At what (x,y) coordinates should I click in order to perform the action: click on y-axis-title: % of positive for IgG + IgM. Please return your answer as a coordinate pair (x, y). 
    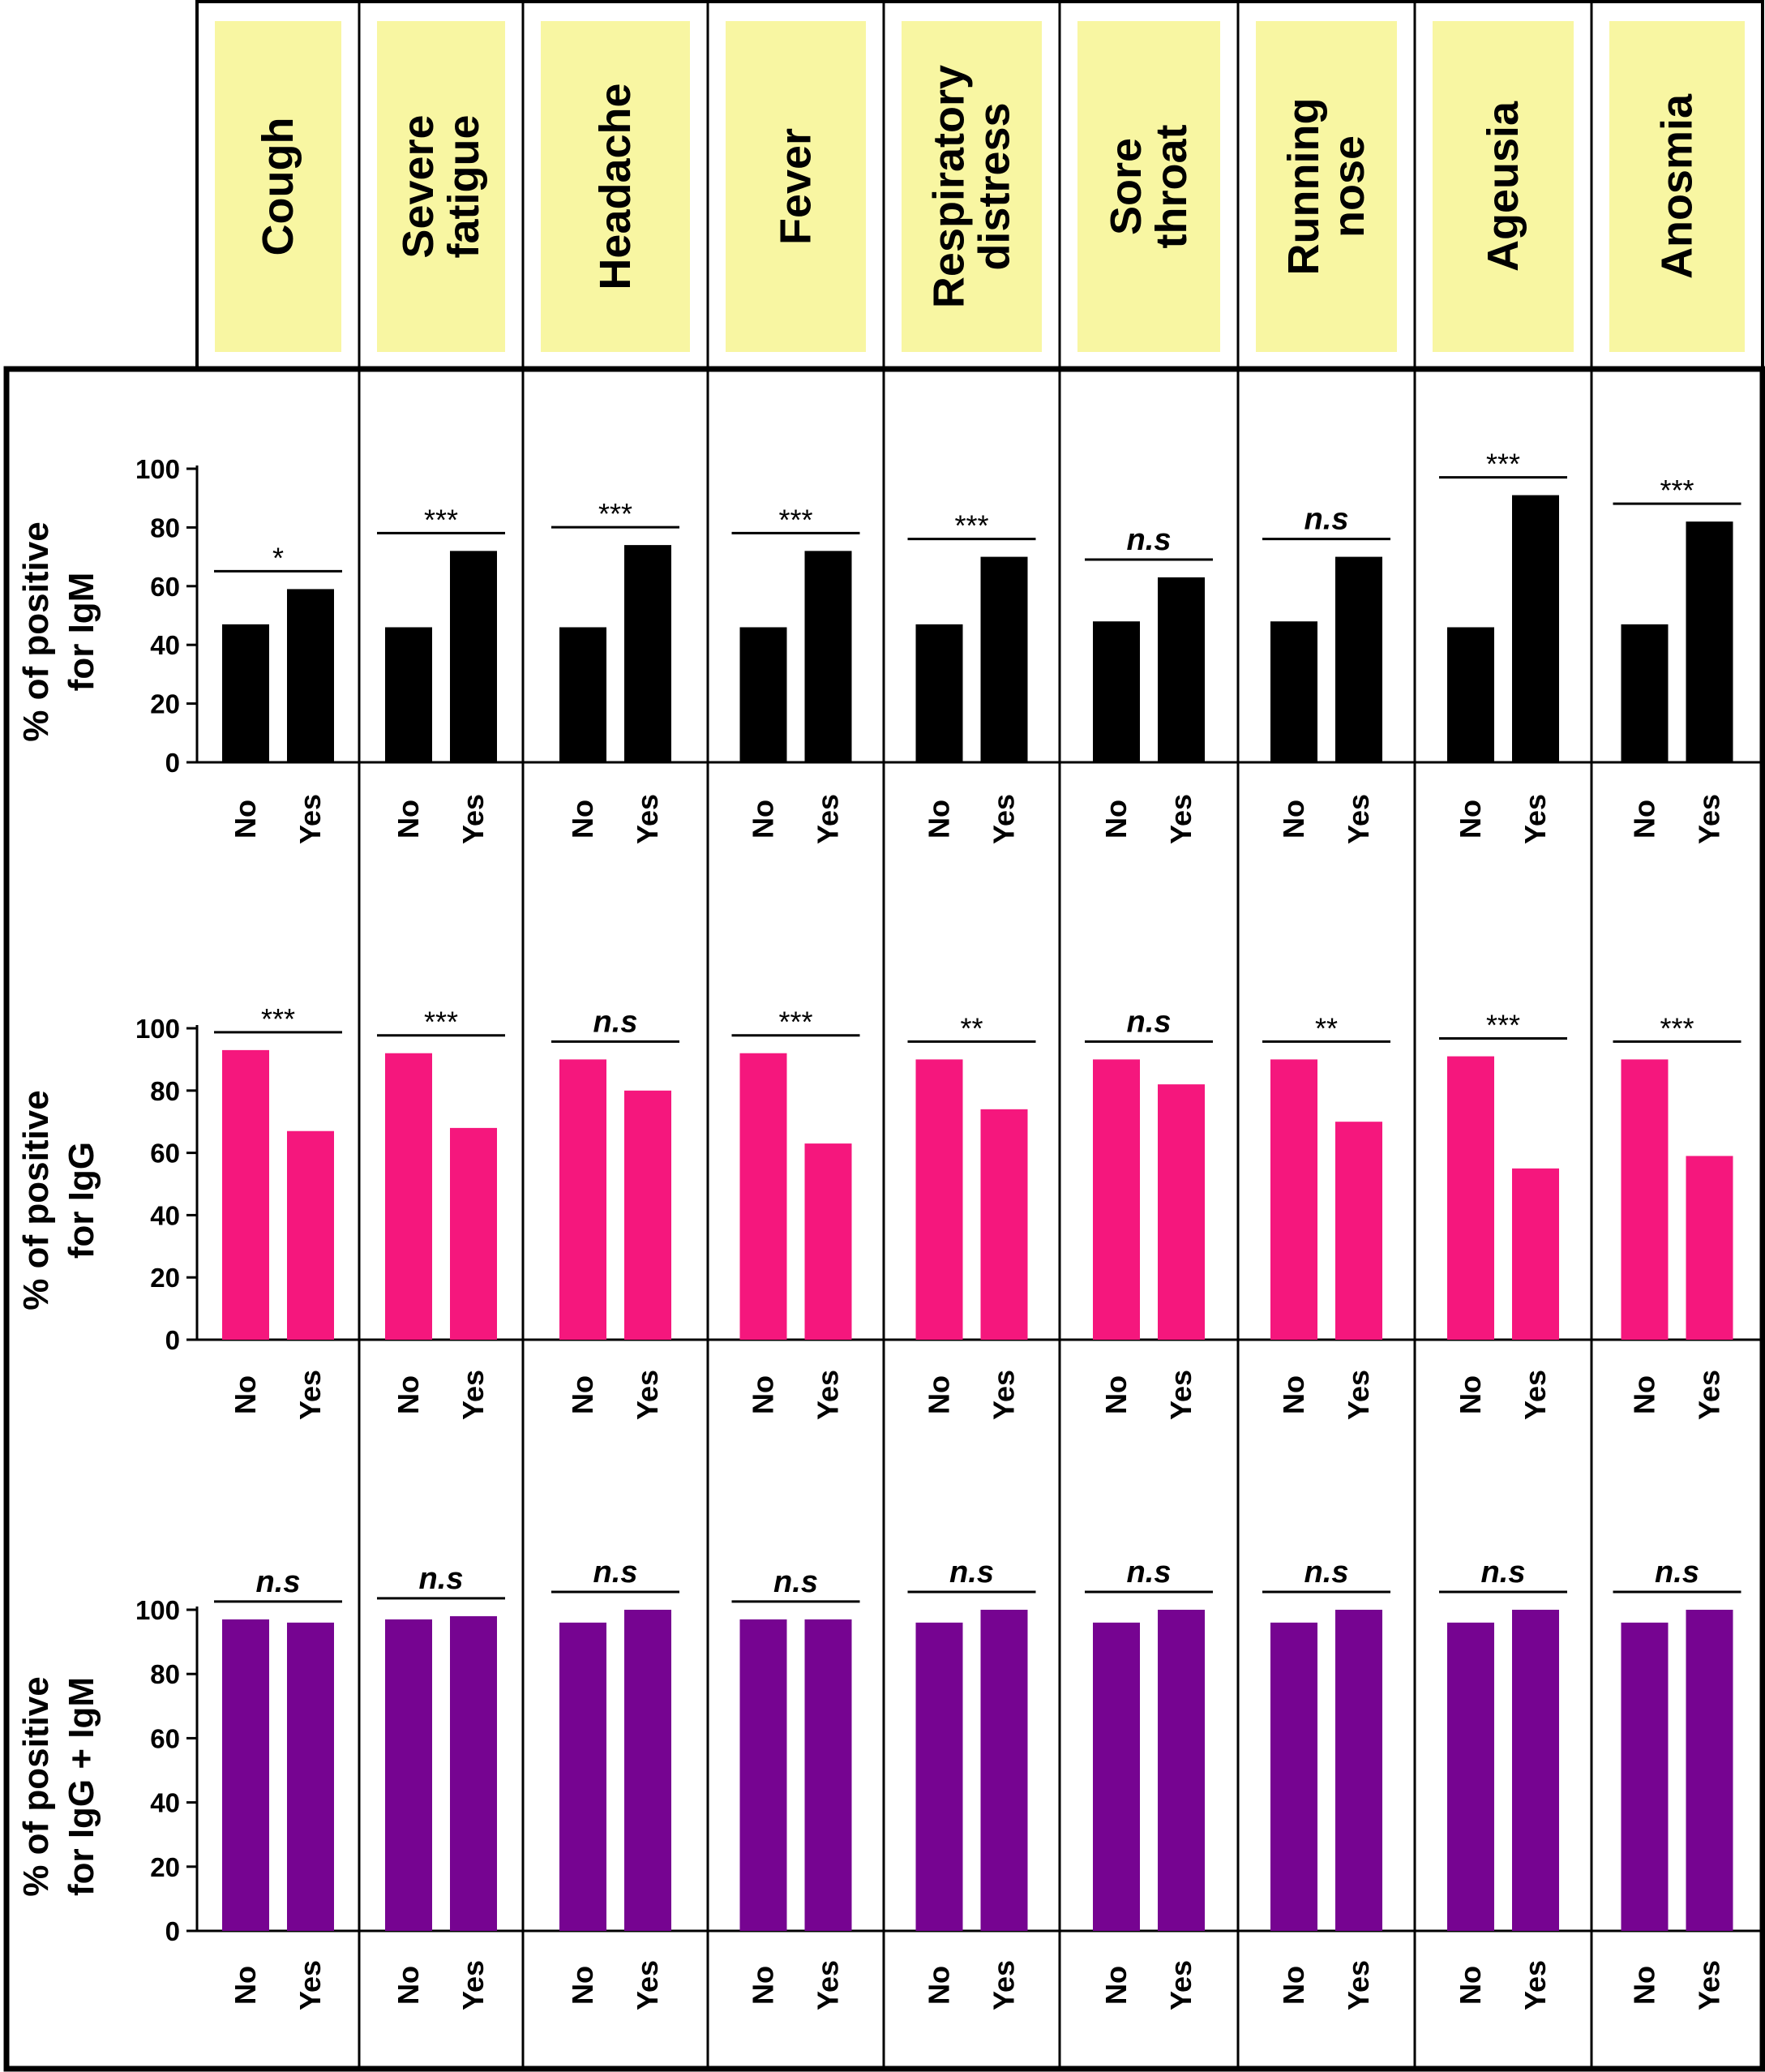
    Looking at the image, I should click on (59, 1786).